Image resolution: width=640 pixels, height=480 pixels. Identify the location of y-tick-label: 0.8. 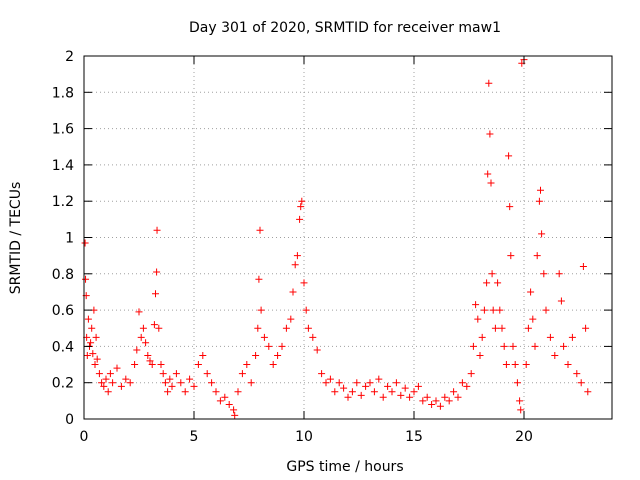
(63, 275).